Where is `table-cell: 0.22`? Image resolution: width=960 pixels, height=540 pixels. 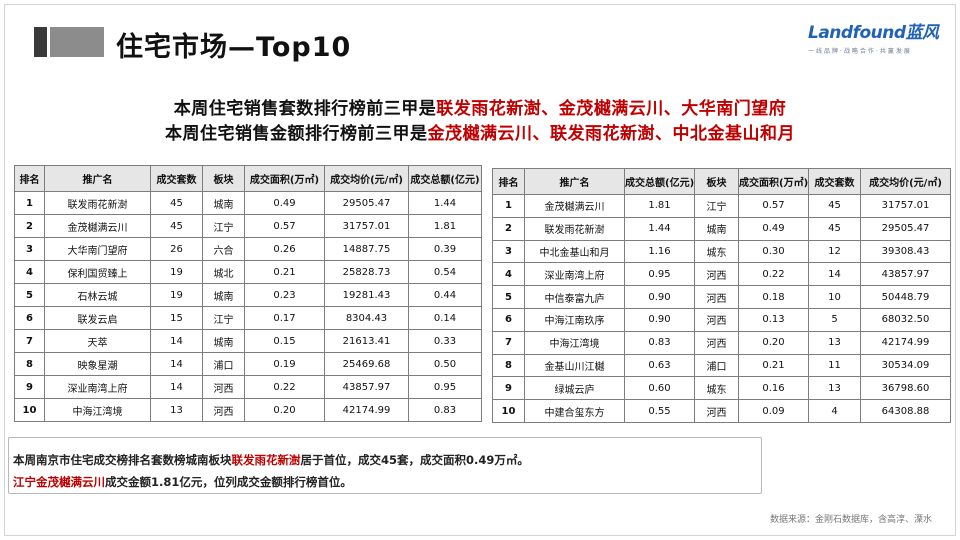
table-cell: 0.22 is located at coordinates (284, 387).